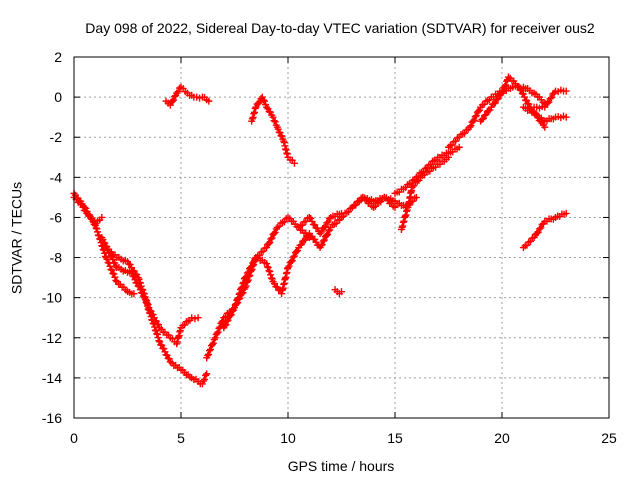 The height and width of the screenshot is (480, 640). Describe the element at coordinates (58, 57) in the screenshot. I see `y-tick-label: 2` at that location.